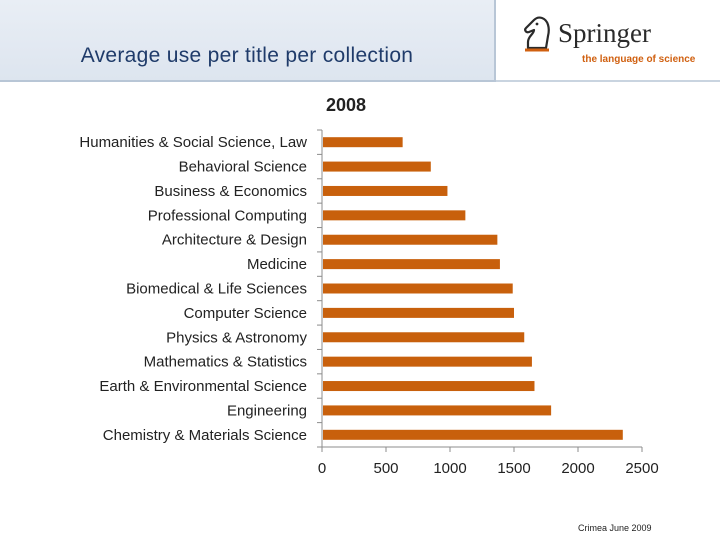 This screenshot has height=540, width=720. What do you see at coordinates (615, 528) in the screenshot?
I see `footer-note: Crimea June 2009` at bounding box center [615, 528].